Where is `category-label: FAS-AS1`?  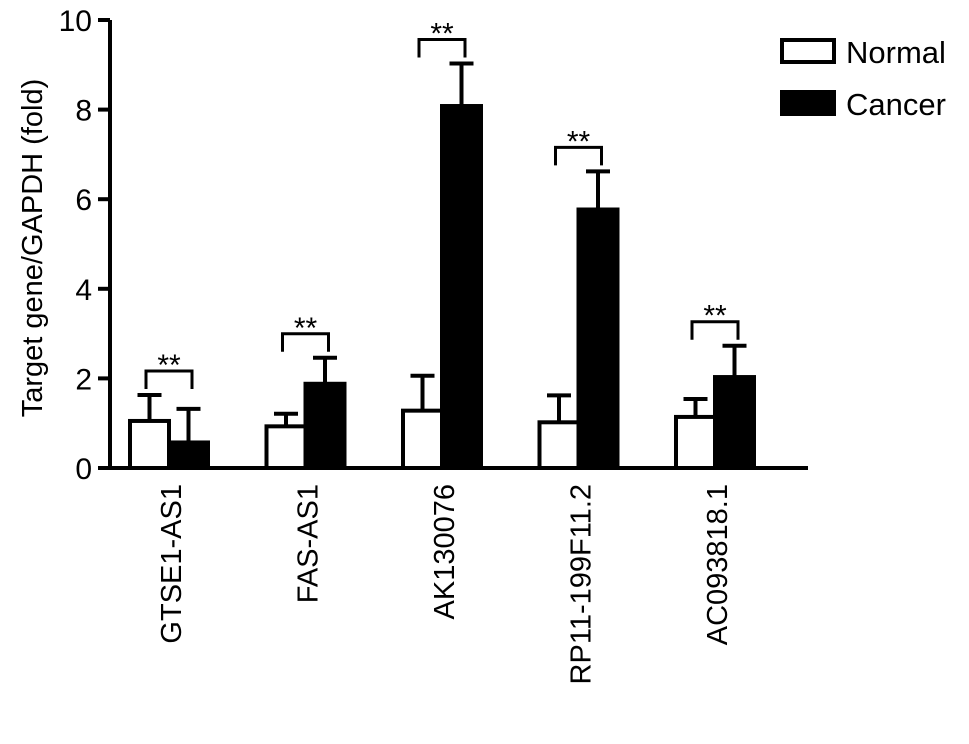
category-label: FAS-AS1 is located at coordinates (309, 543).